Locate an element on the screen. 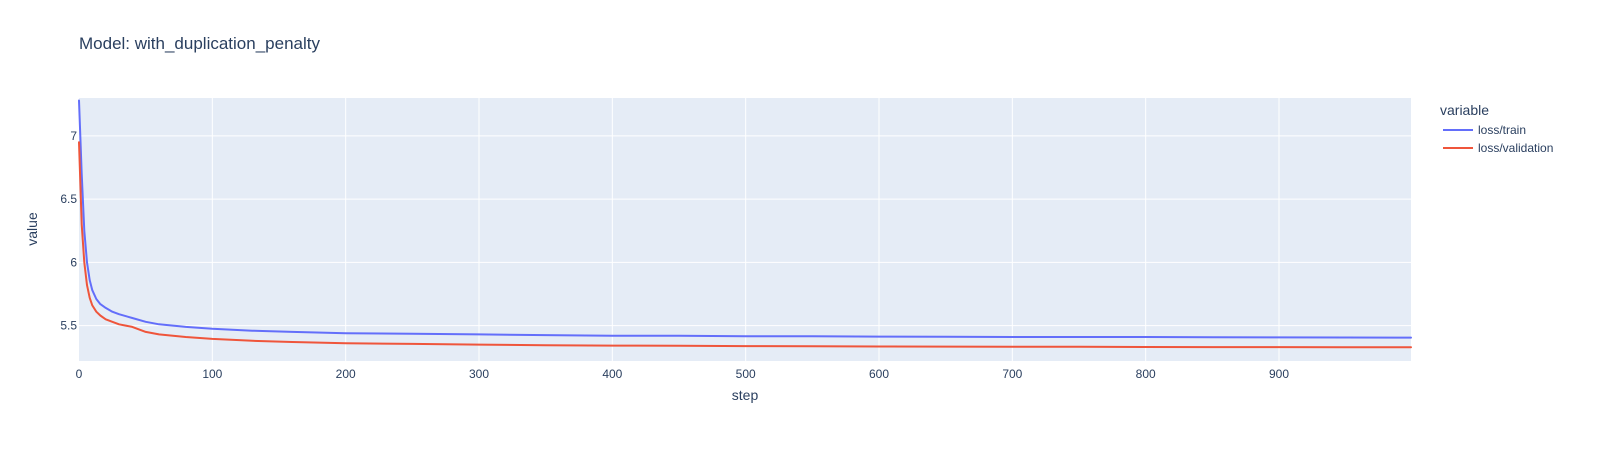 This screenshot has height=450, width=1608. x-tick-label: 300 is located at coordinates (479, 374).